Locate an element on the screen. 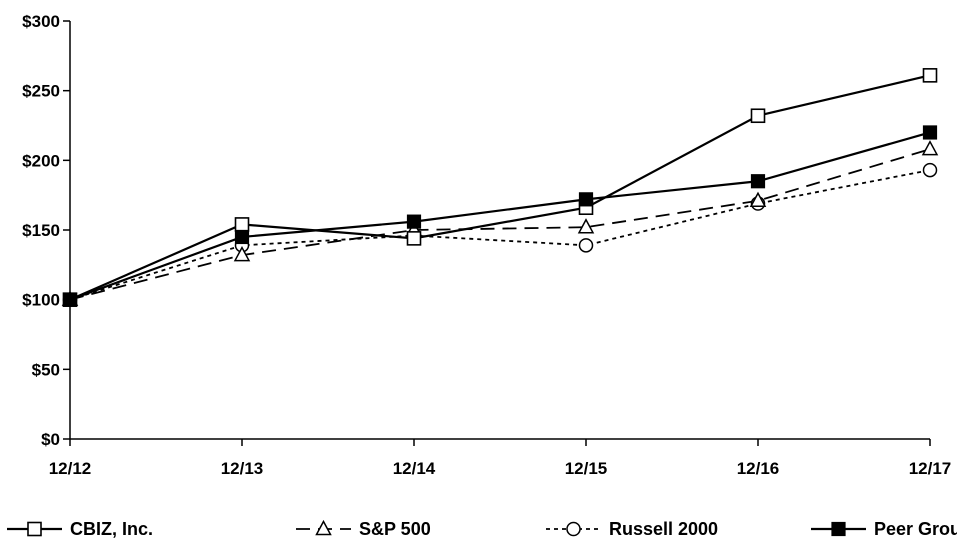  y-tick-label: $50 is located at coordinates (46, 369).